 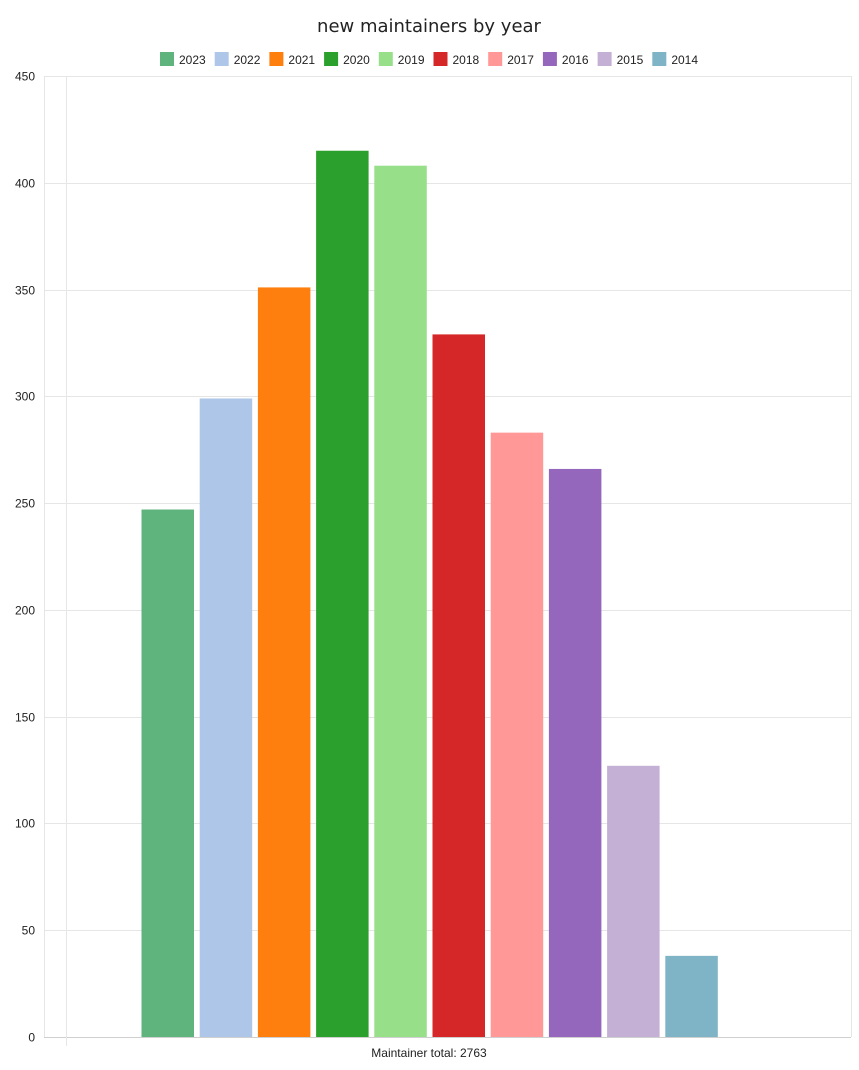 What do you see at coordinates (575, 752) in the screenshot?
I see `bar-2016` at bounding box center [575, 752].